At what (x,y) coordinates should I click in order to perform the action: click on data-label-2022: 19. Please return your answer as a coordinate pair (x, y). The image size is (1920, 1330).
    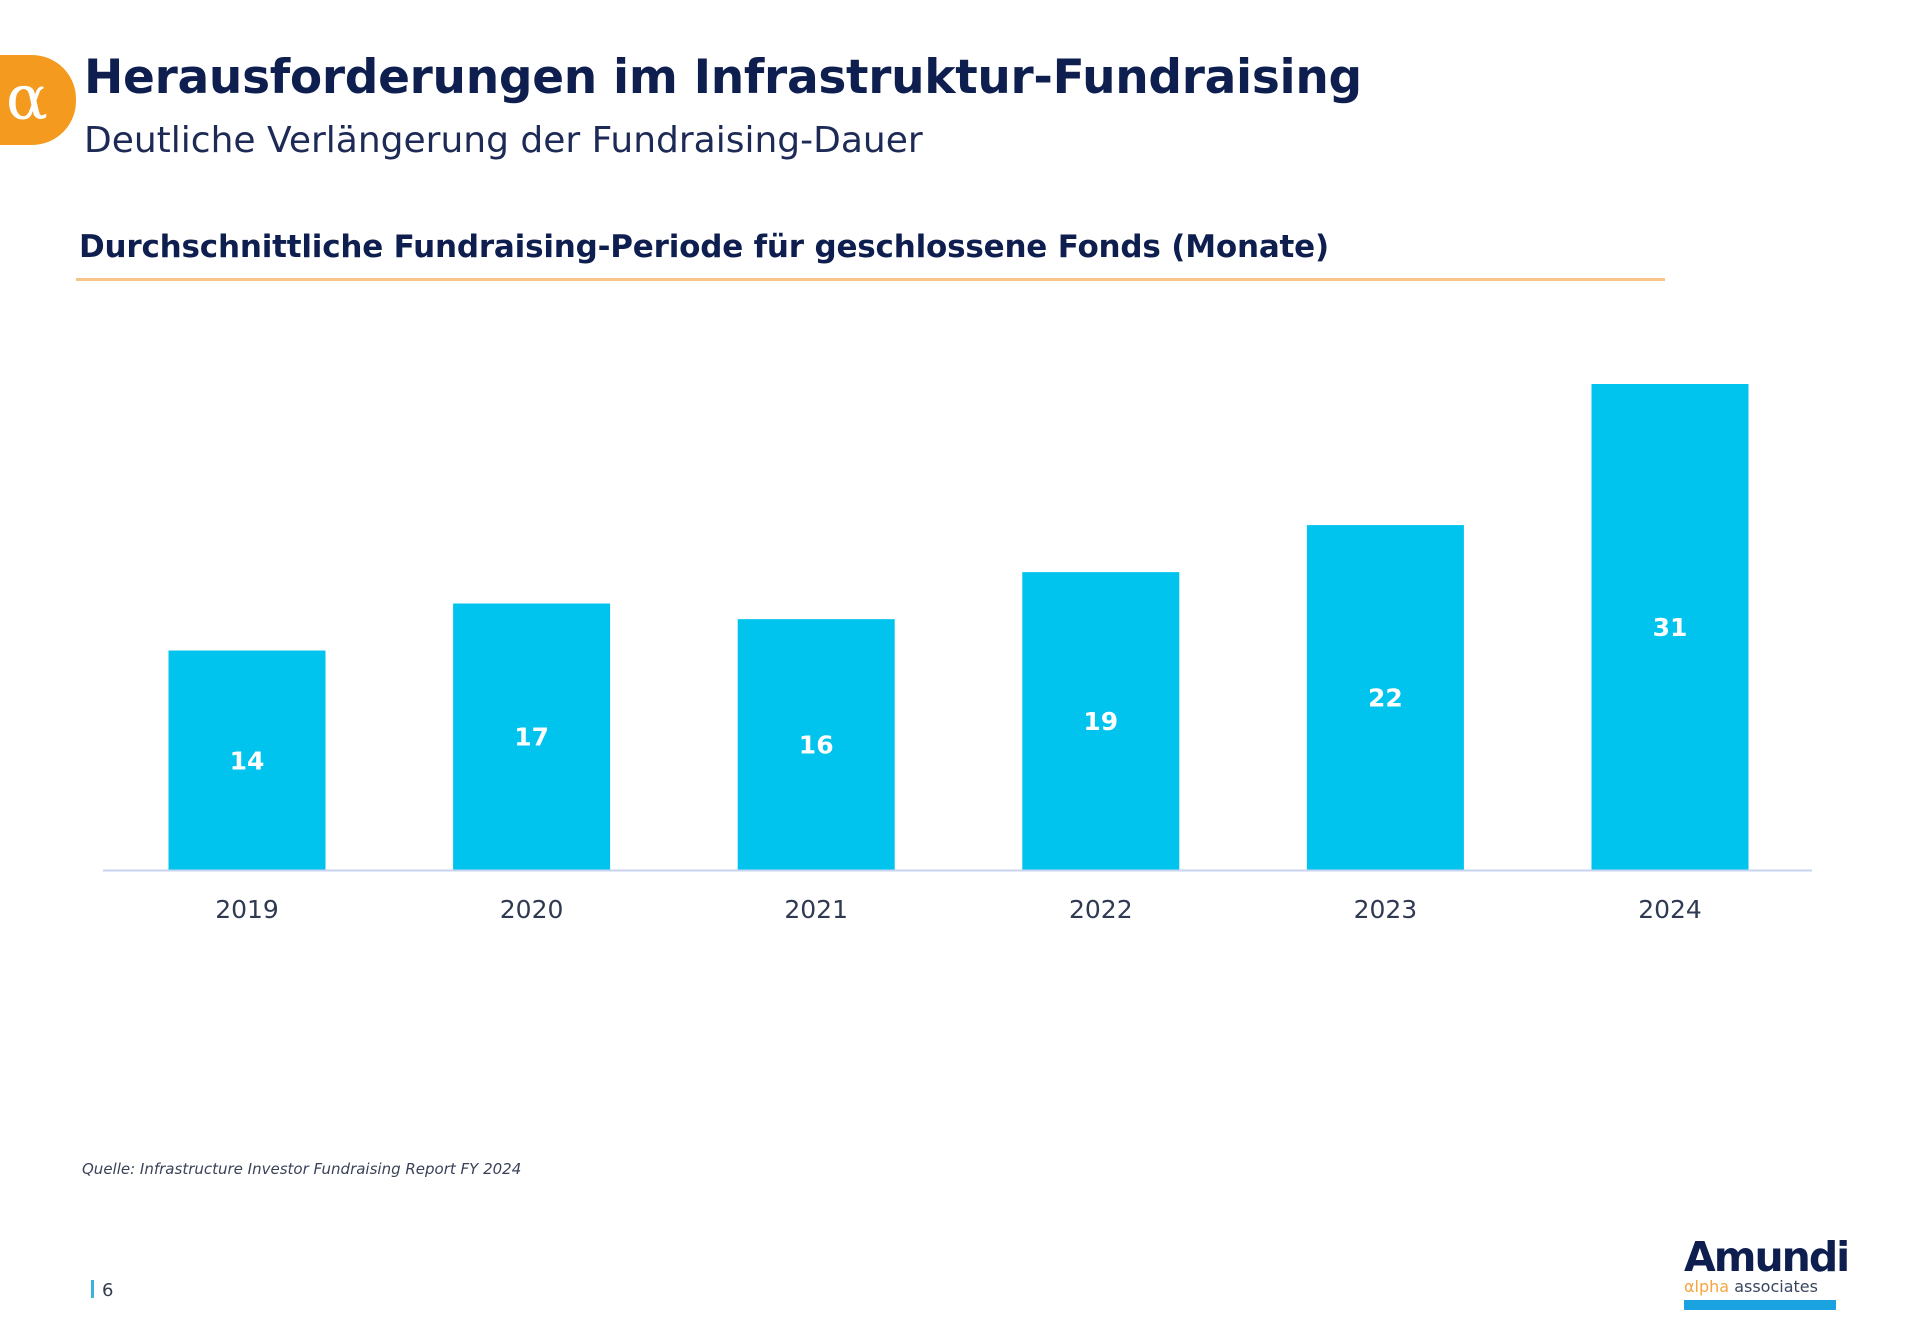
    Looking at the image, I should click on (1100, 721).